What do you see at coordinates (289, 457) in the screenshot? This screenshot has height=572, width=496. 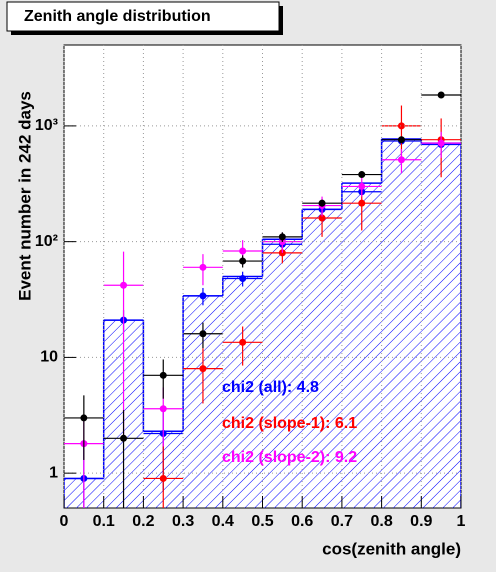 I see `annotation: chi2 (slope-2): 9.2` at bounding box center [289, 457].